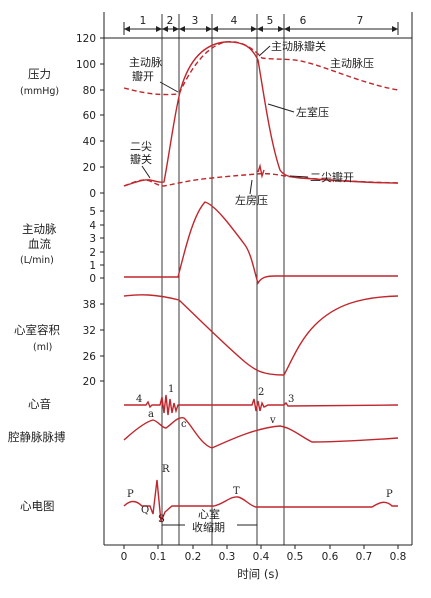  Describe the element at coordinates (39, 74) in the screenshot. I see `pressure-label: 压力` at that location.